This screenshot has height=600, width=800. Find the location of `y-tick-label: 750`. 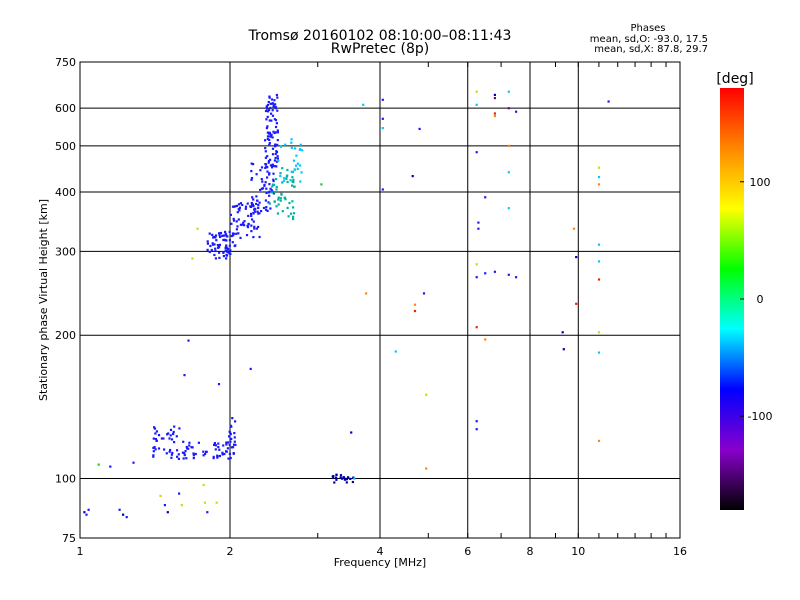

y-tick-label: 750 is located at coordinates (65, 62).